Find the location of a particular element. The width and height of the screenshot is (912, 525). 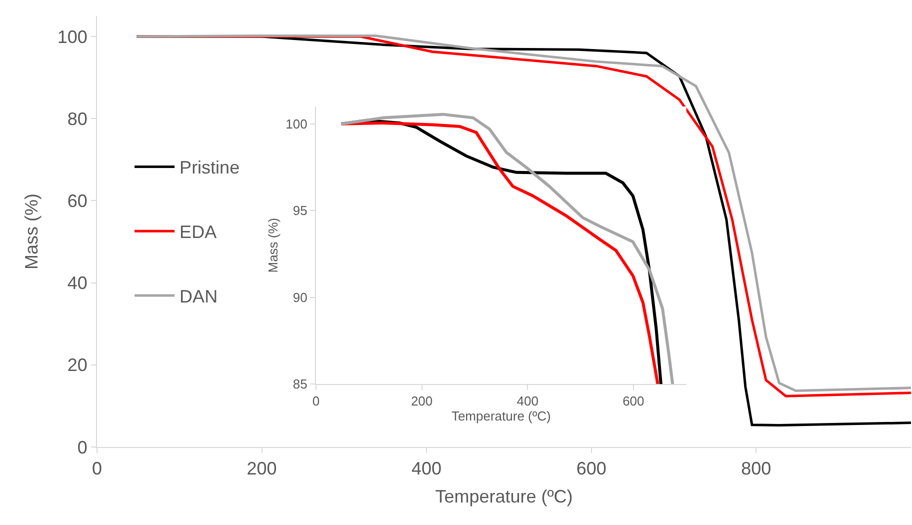

y-tick-label: 20 is located at coordinates (77, 365).